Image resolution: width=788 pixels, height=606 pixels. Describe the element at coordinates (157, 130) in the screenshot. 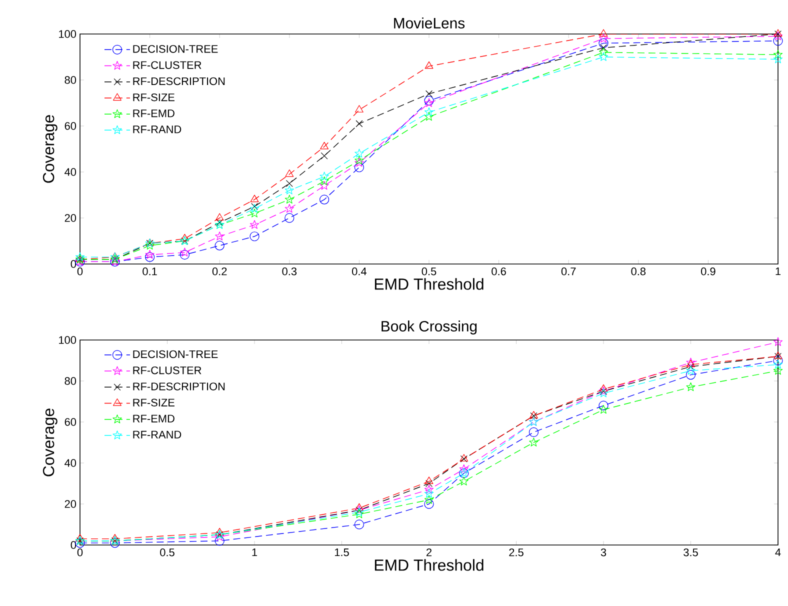

I see `legend-label: RF-RAND` at that location.